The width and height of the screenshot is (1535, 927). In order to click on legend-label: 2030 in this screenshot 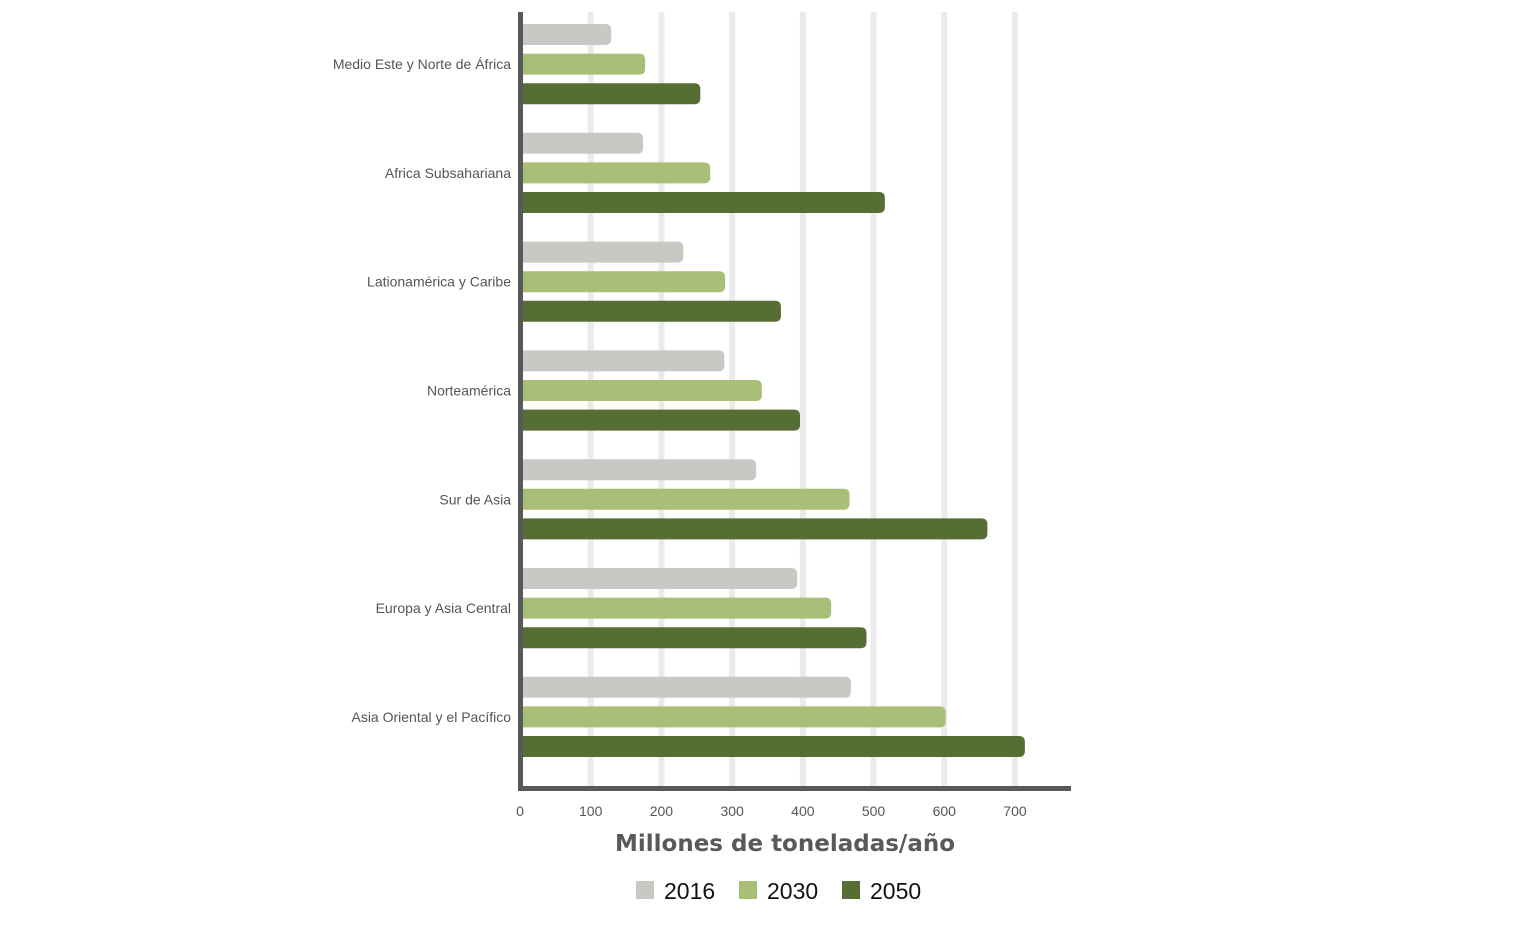, I will do `click(792, 891)`.